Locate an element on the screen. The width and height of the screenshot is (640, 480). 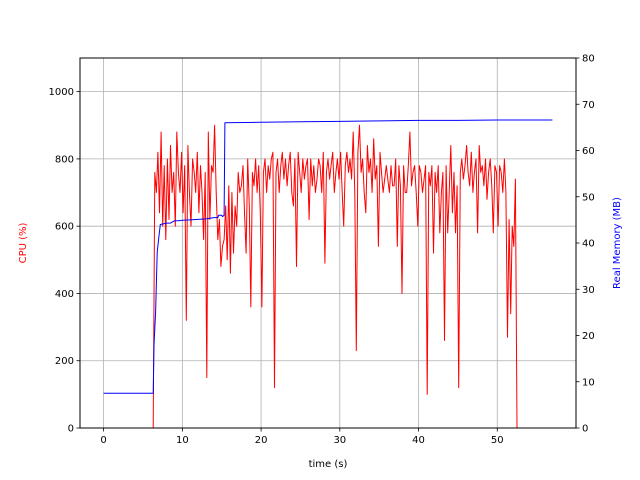
right-tick-label: 80 is located at coordinates (588, 59).